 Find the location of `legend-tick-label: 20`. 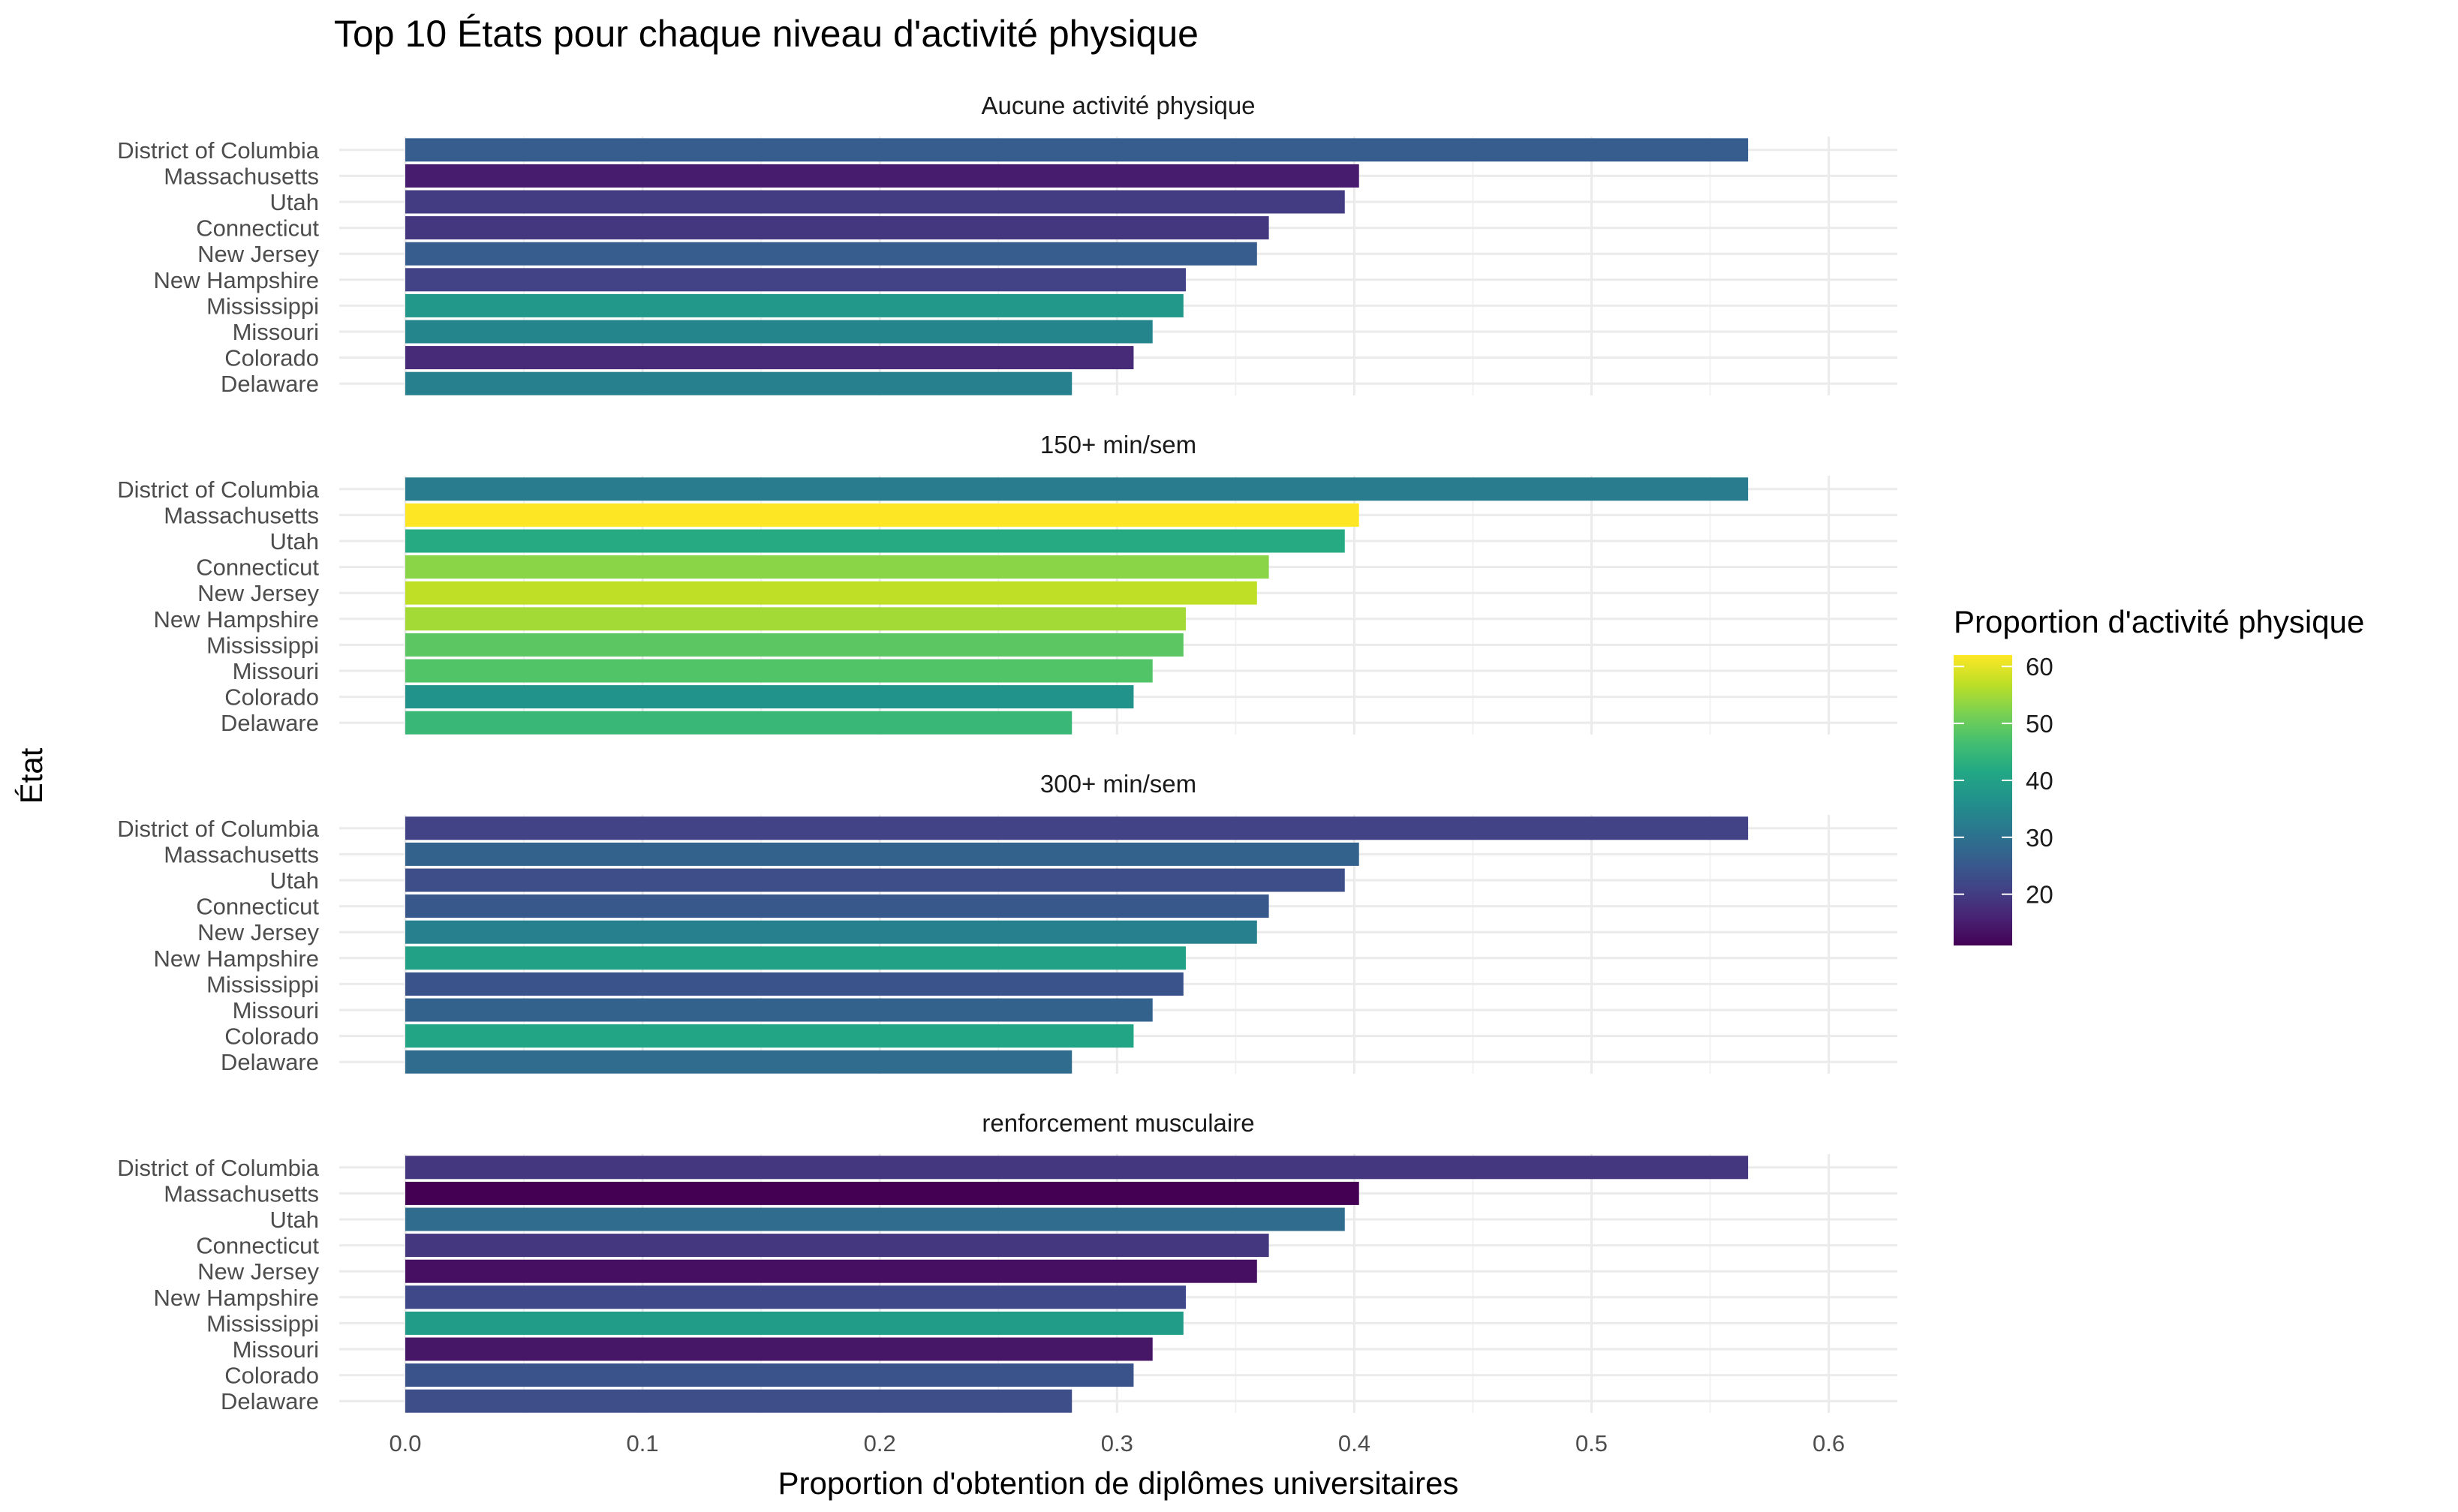

legend-tick-label: 20 is located at coordinates (2039, 895).